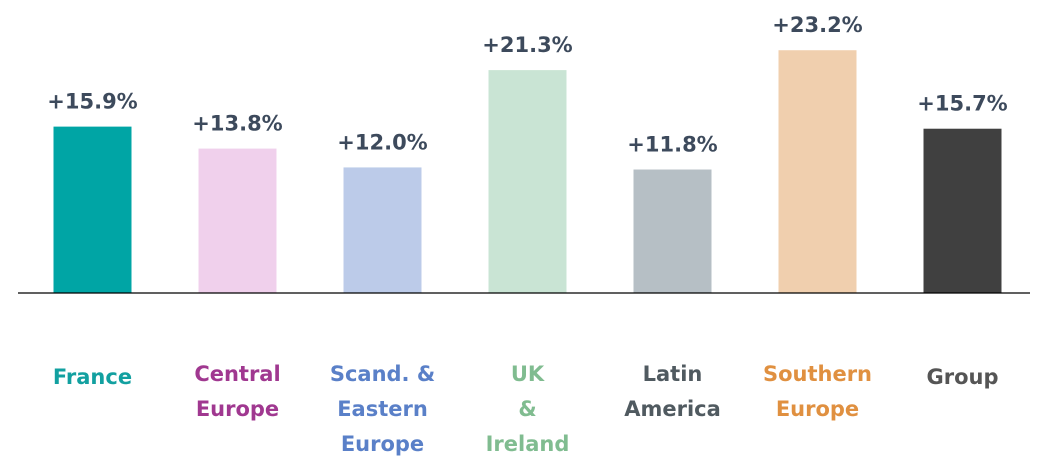 This screenshot has width=1040, height=462. Describe the element at coordinates (527, 409) in the screenshot. I see `category-label: &` at that location.